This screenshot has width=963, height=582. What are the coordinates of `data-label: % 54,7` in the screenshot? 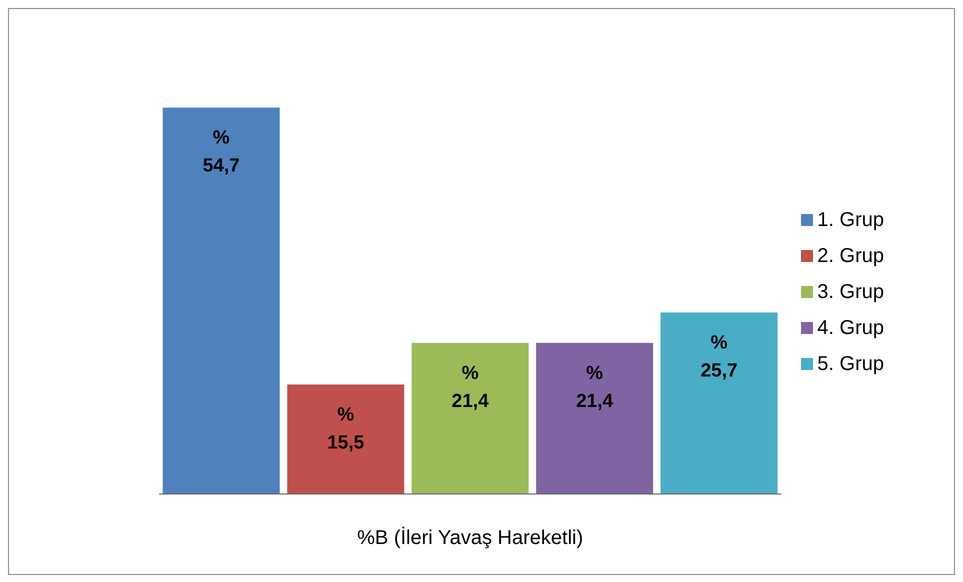 It's located at (221, 152).